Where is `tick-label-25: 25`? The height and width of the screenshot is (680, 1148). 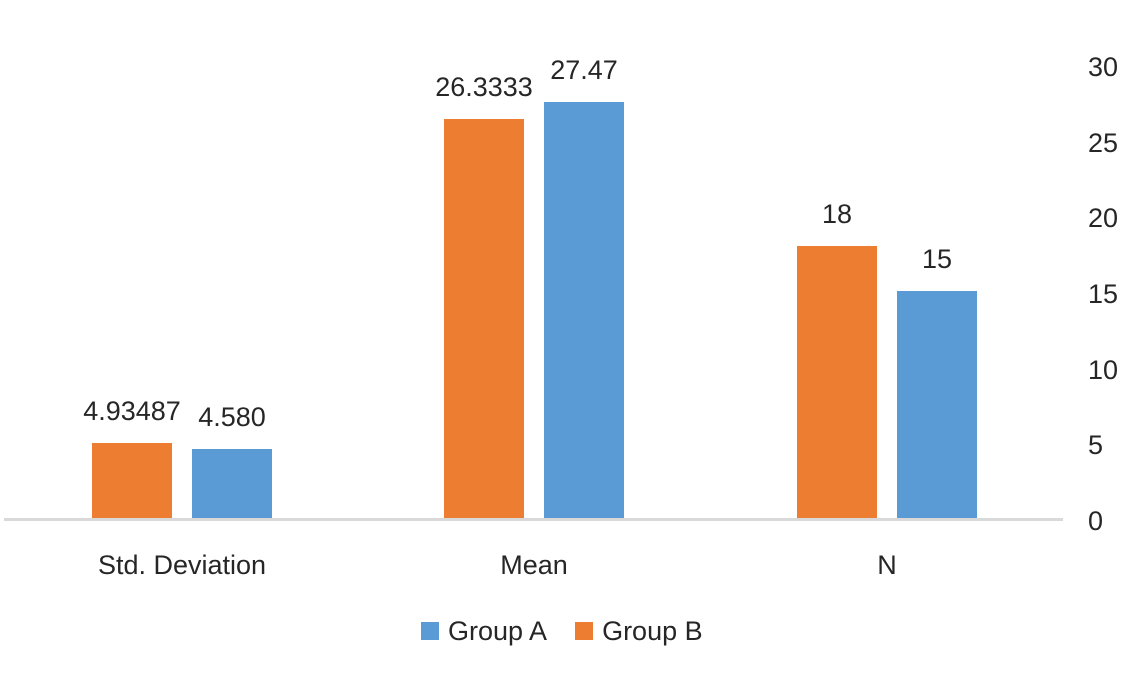
tick-label-25: 25 is located at coordinates (1103, 142).